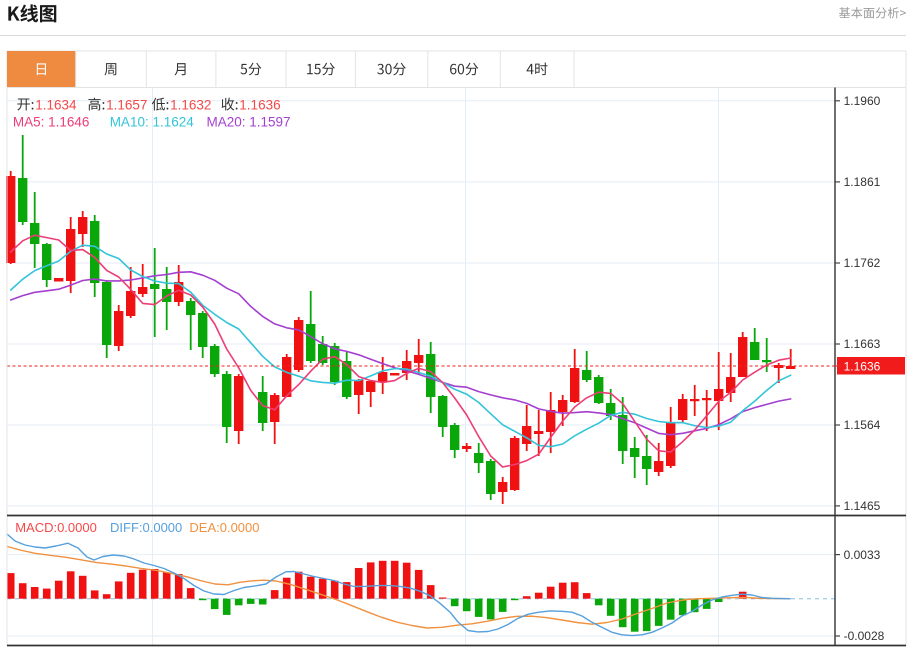  What do you see at coordinates (146, 527) in the screenshot?
I see `svg-text: DIFF:0.0000` at bounding box center [146, 527].